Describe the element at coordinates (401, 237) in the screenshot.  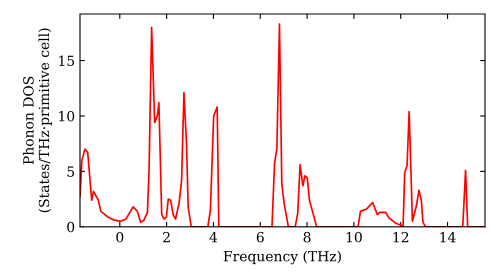
I see `x-tick-label: 12` at that location.